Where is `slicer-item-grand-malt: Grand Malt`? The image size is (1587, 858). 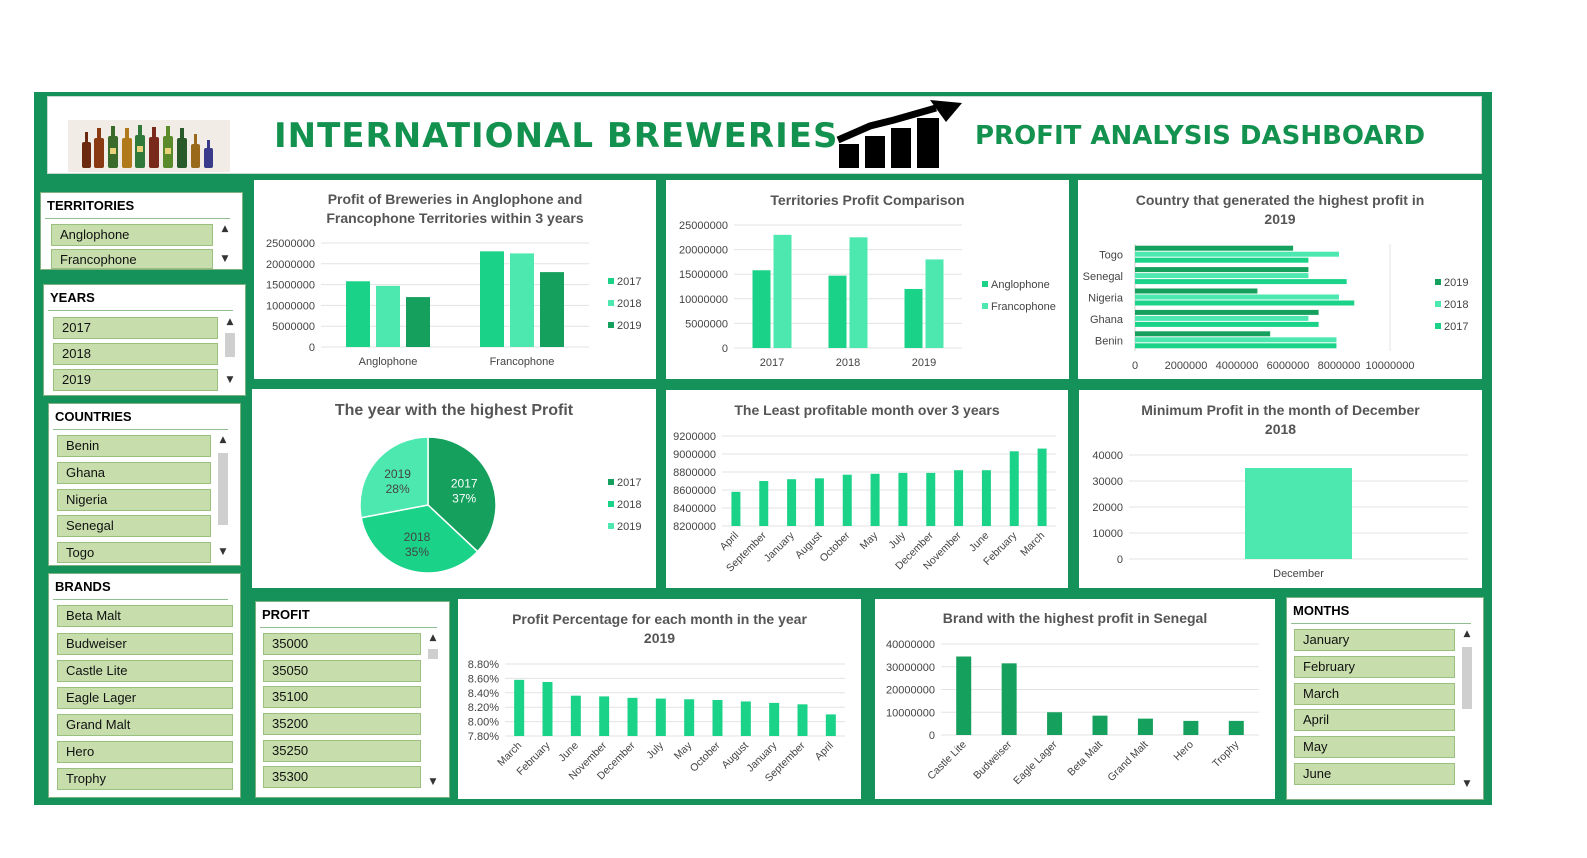
slicer-item-grand-malt: Grand Malt is located at coordinates (145, 725).